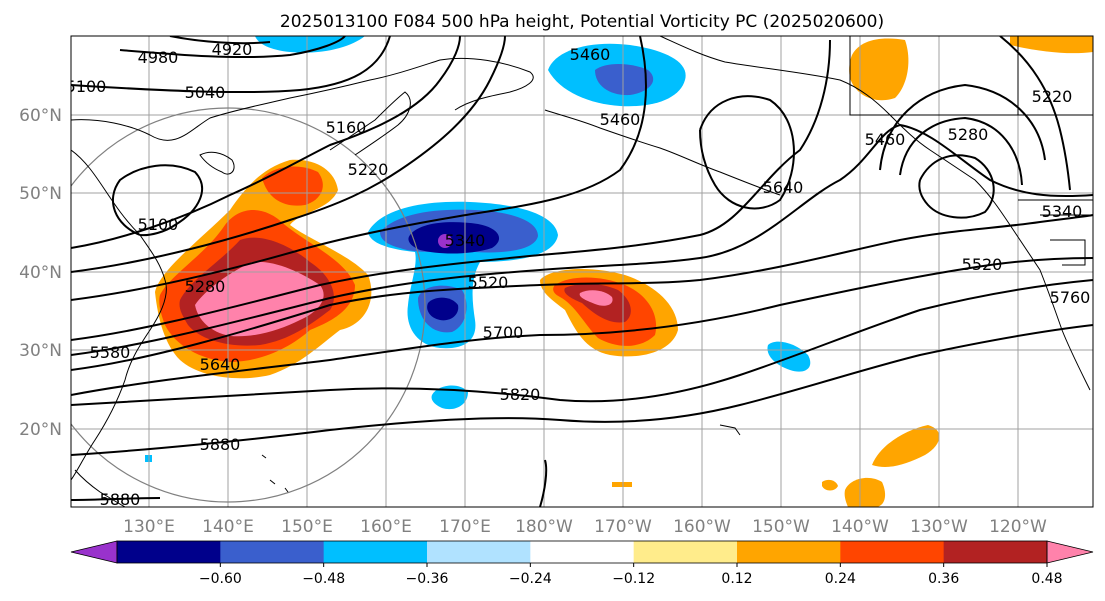 This screenshot has height=601, width=1105. I want to click on lon-label: 150°E, so click(307, 527).